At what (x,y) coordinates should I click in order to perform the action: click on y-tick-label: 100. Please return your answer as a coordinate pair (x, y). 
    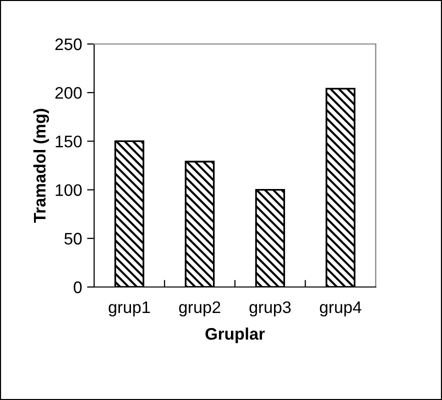
    Looking at the image, I should click on (69, 190).